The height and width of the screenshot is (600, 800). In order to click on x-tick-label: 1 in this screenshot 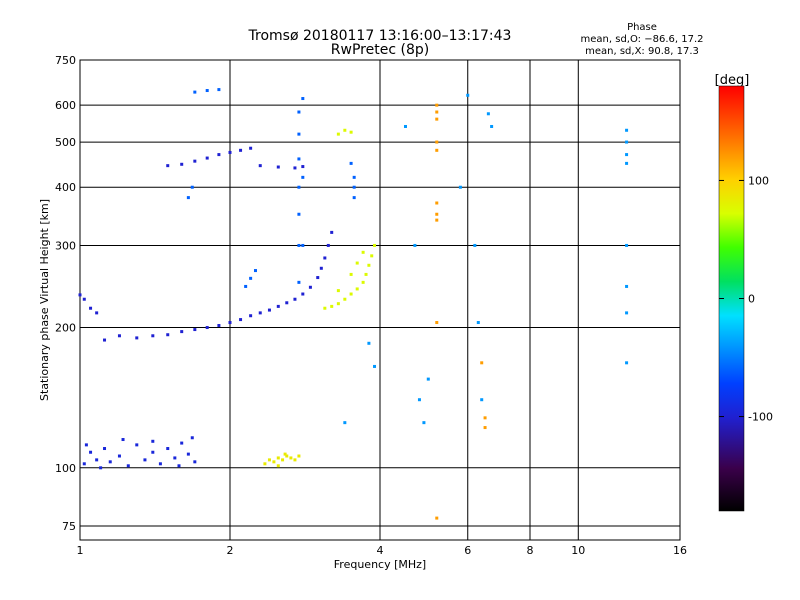, I will do `click(80, 550)`.